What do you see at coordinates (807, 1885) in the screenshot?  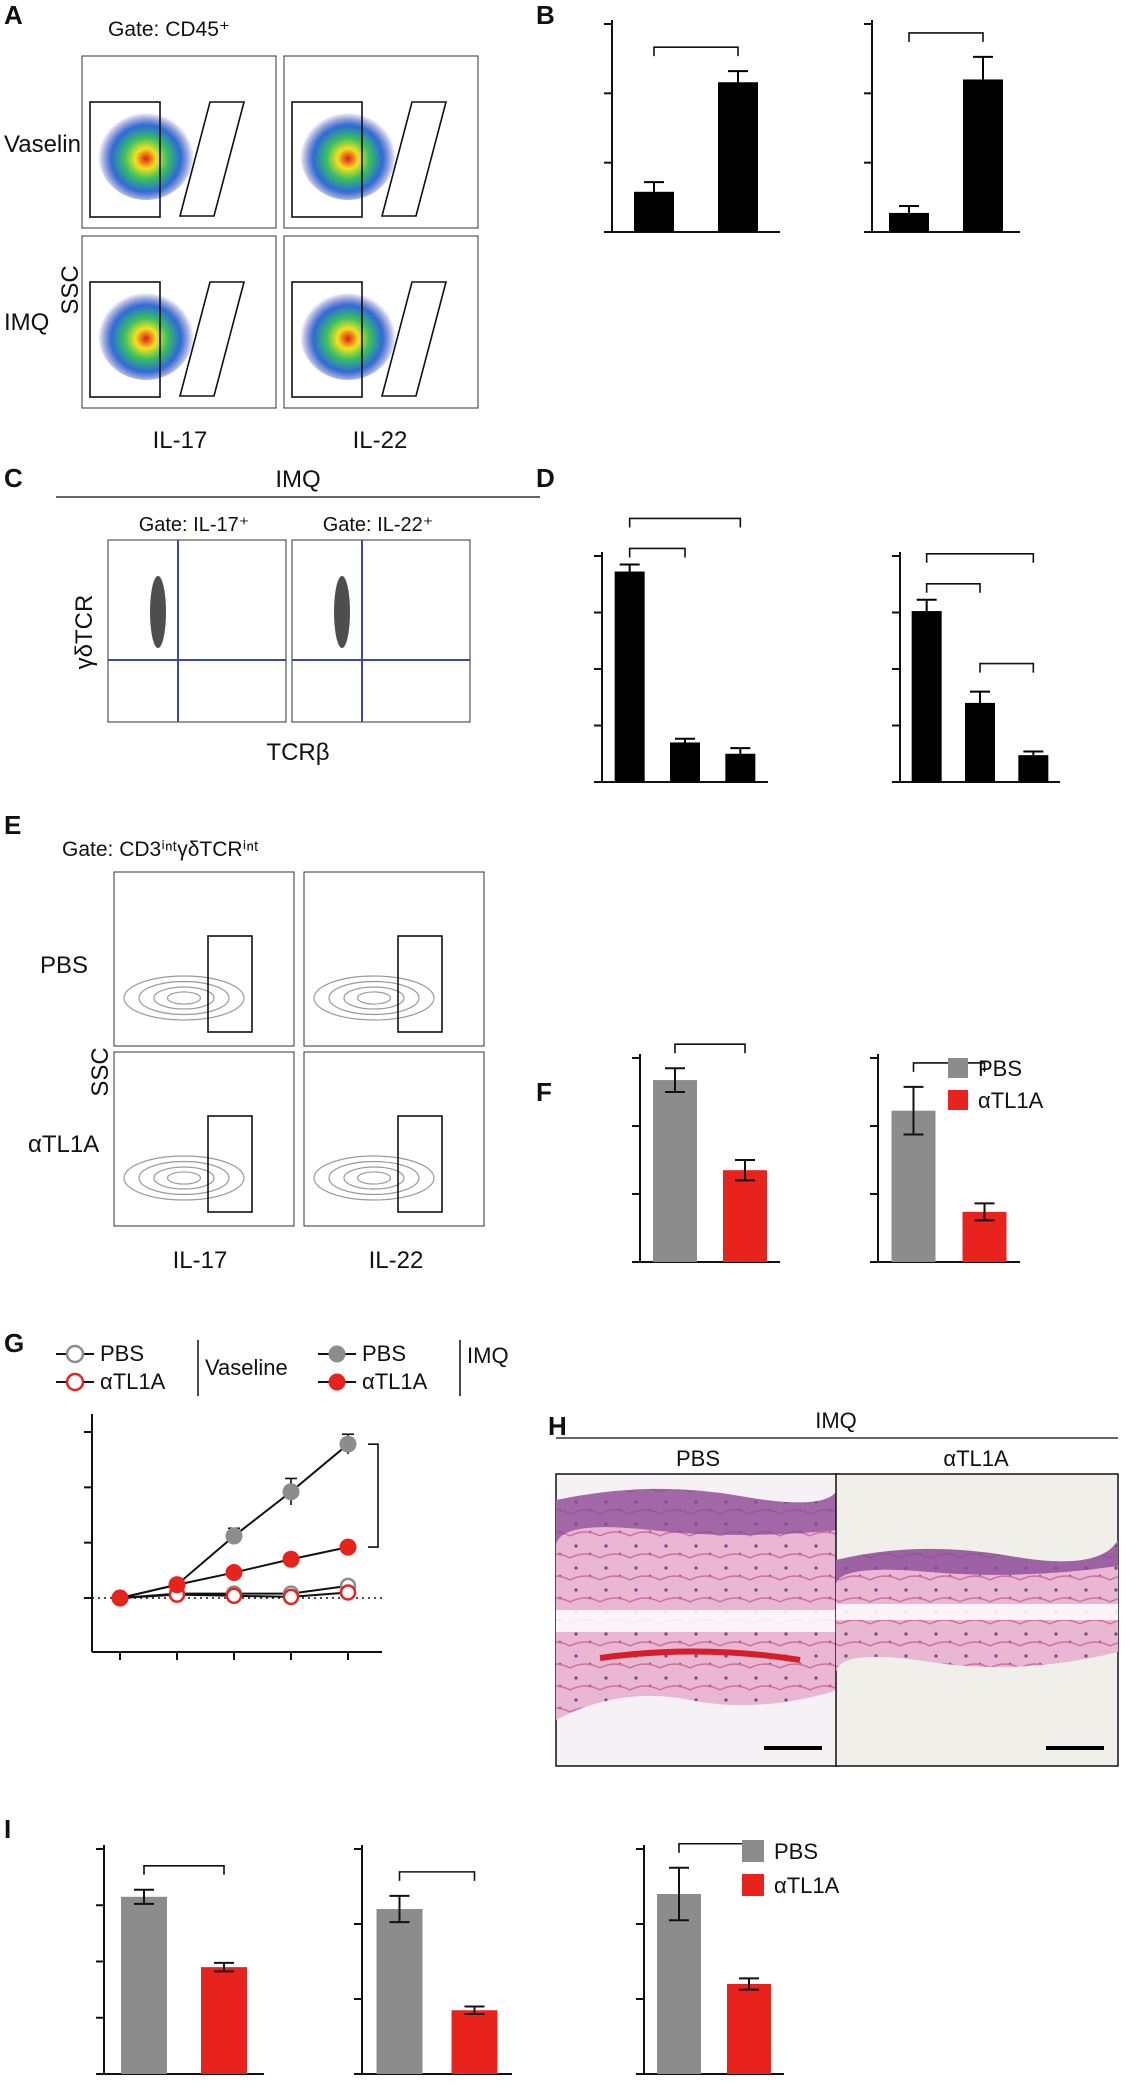 I see `legend-i-tl1a-label: αTL1A` at bounding box center [807, 1885].